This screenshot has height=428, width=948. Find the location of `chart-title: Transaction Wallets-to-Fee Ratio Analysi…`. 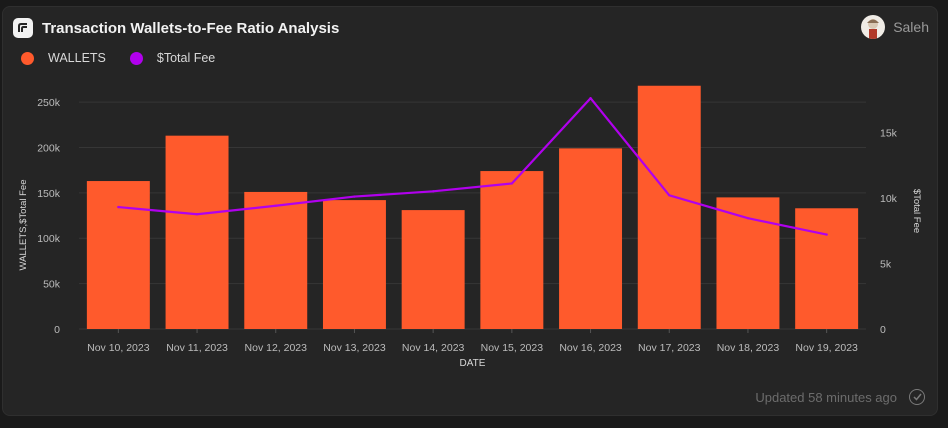

chart-title: Transaction Wallets-to-Fee Ratio Analysi… is located at coordinates (191, 28).